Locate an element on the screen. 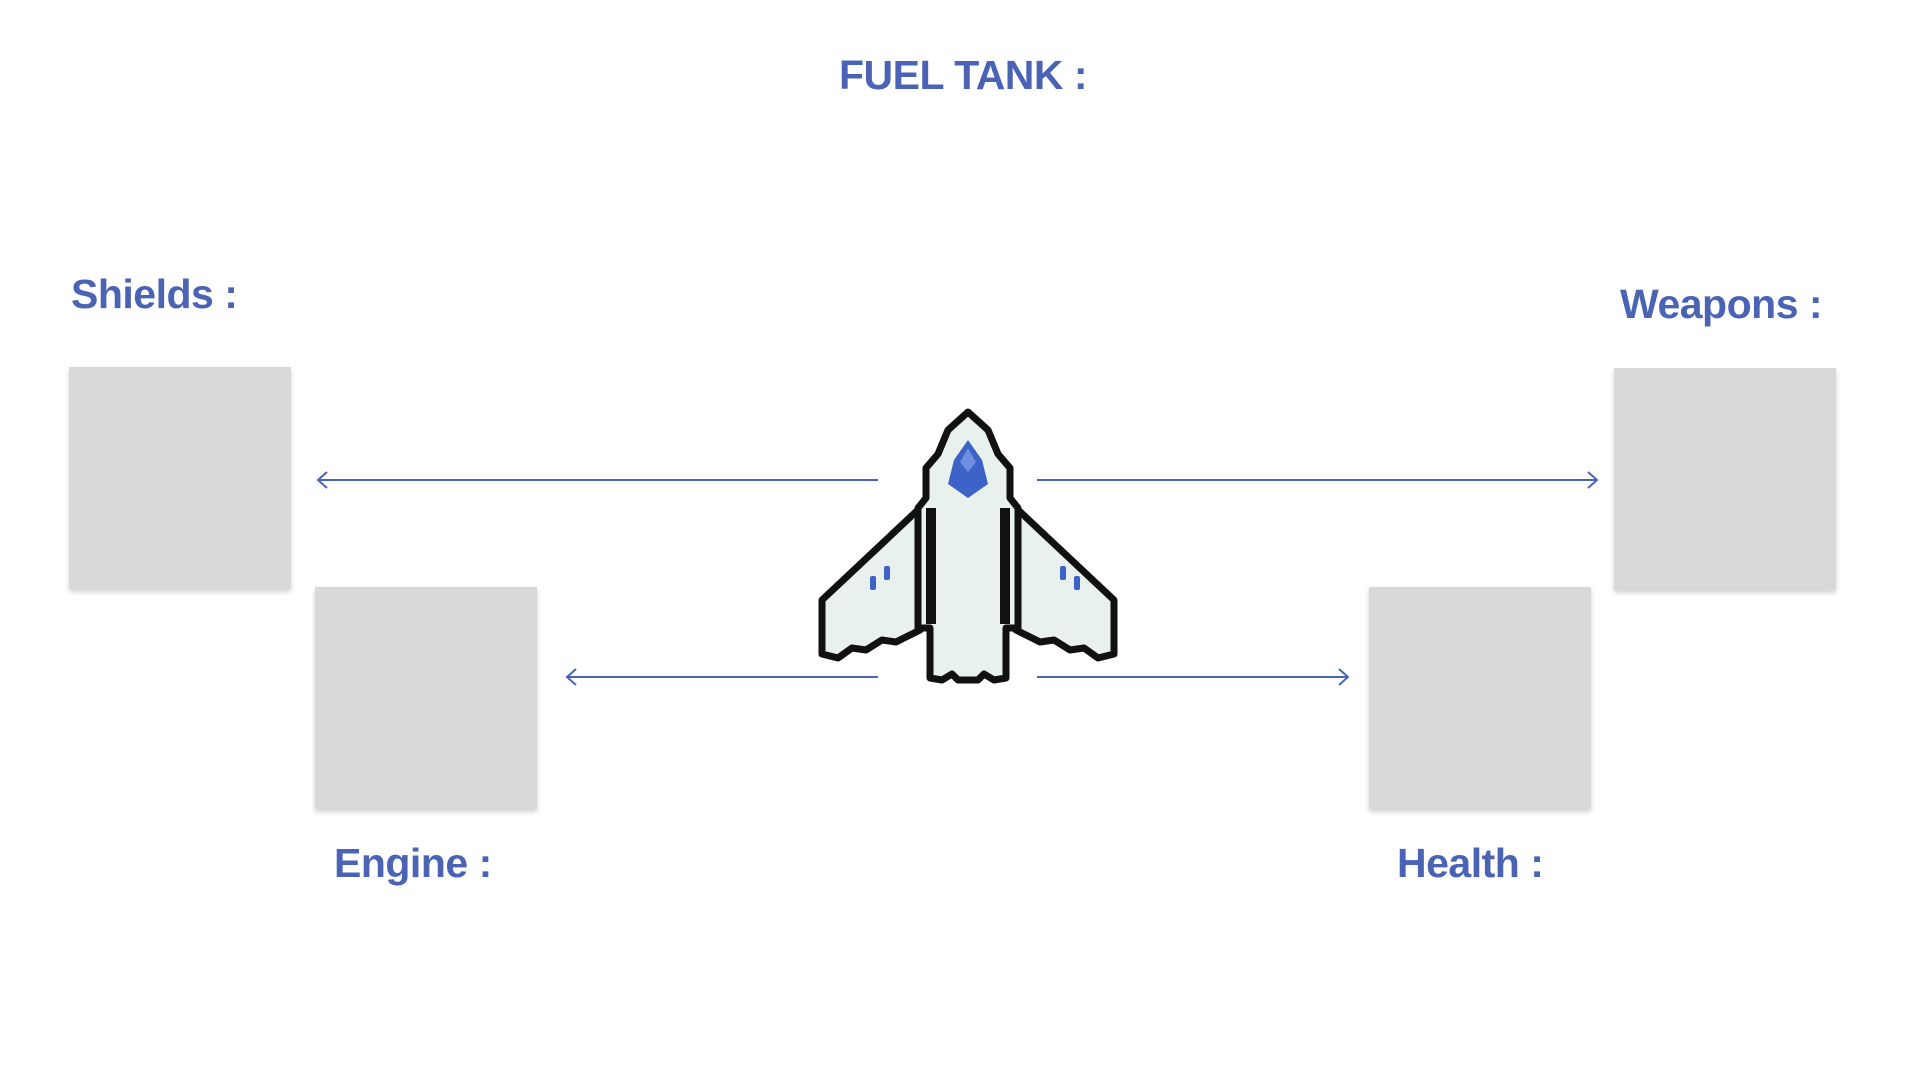 The width and height of the screenshot is (1920, 1080). engine-label: Engine : is located at coordinates (413, 863).